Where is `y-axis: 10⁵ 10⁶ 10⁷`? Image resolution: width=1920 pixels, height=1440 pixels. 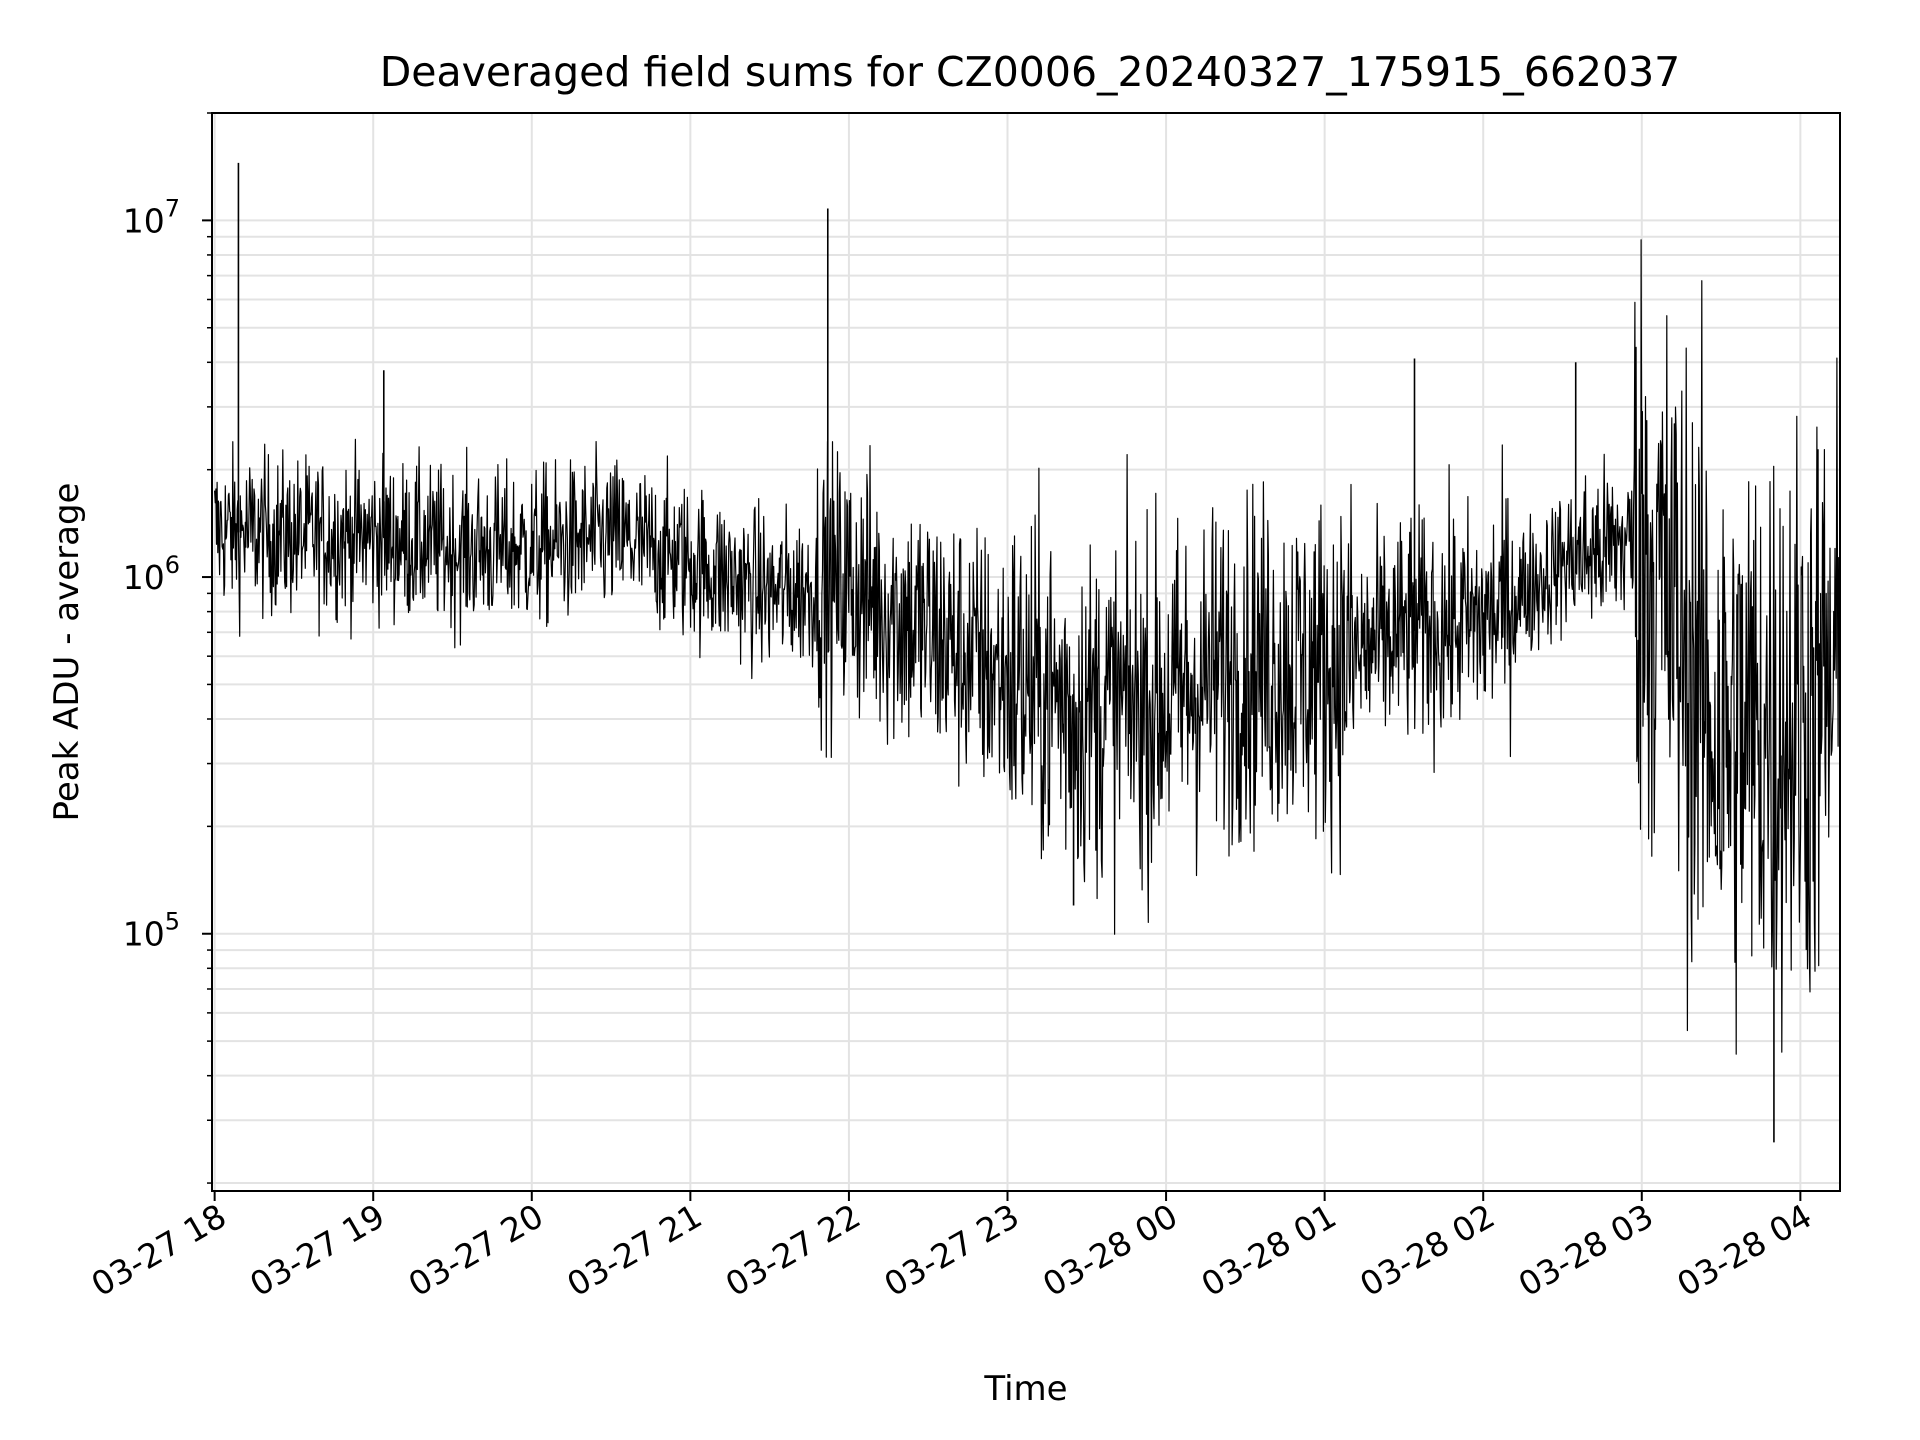 y-axis: 10⁵ 10⁶ 10⁷ is located at coordinates (167, 648).